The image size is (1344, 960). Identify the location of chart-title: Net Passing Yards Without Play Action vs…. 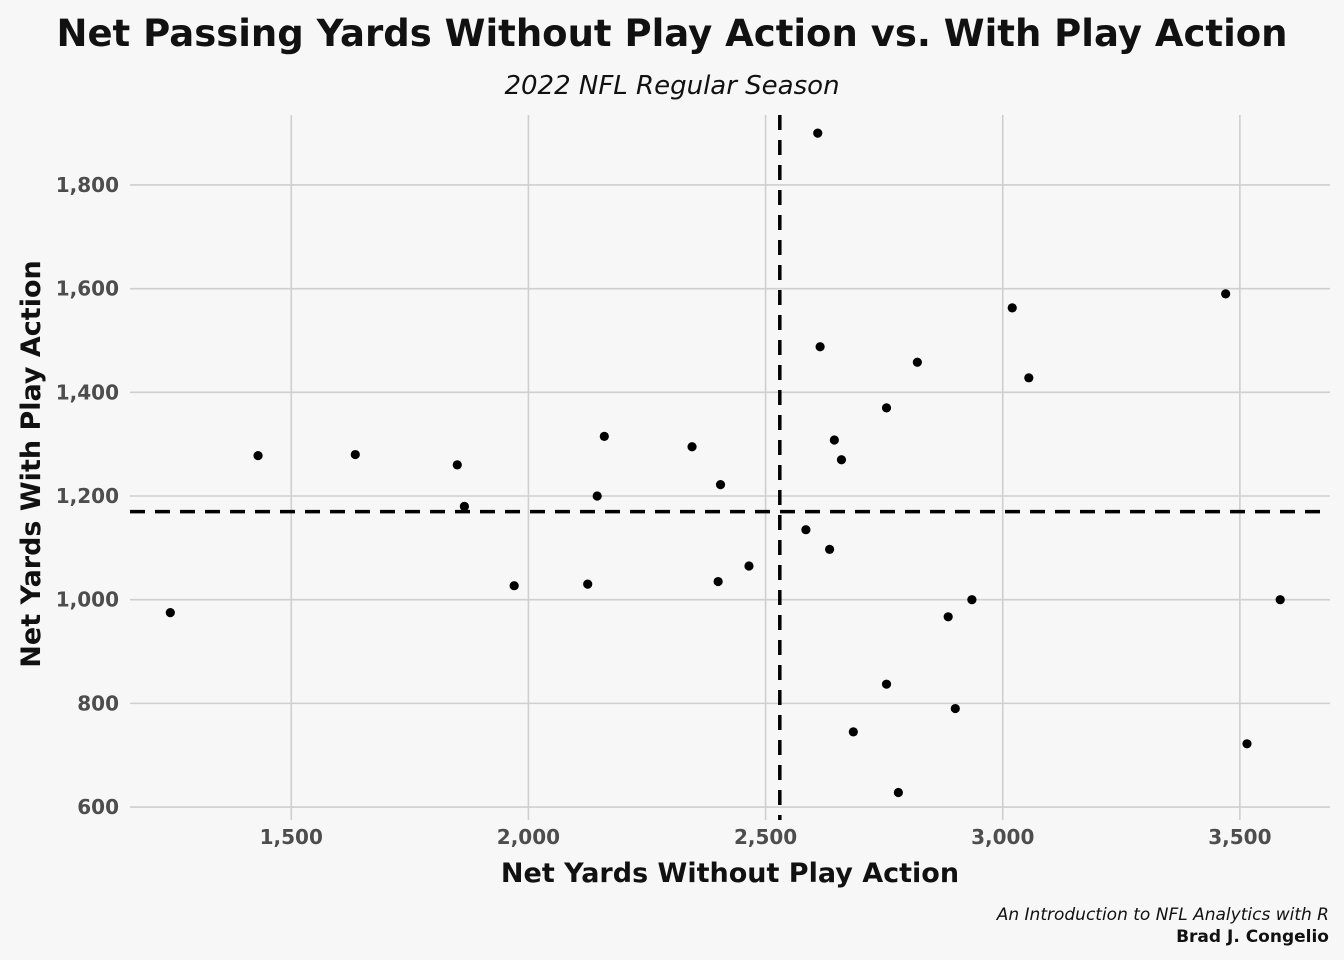
(671, 33).